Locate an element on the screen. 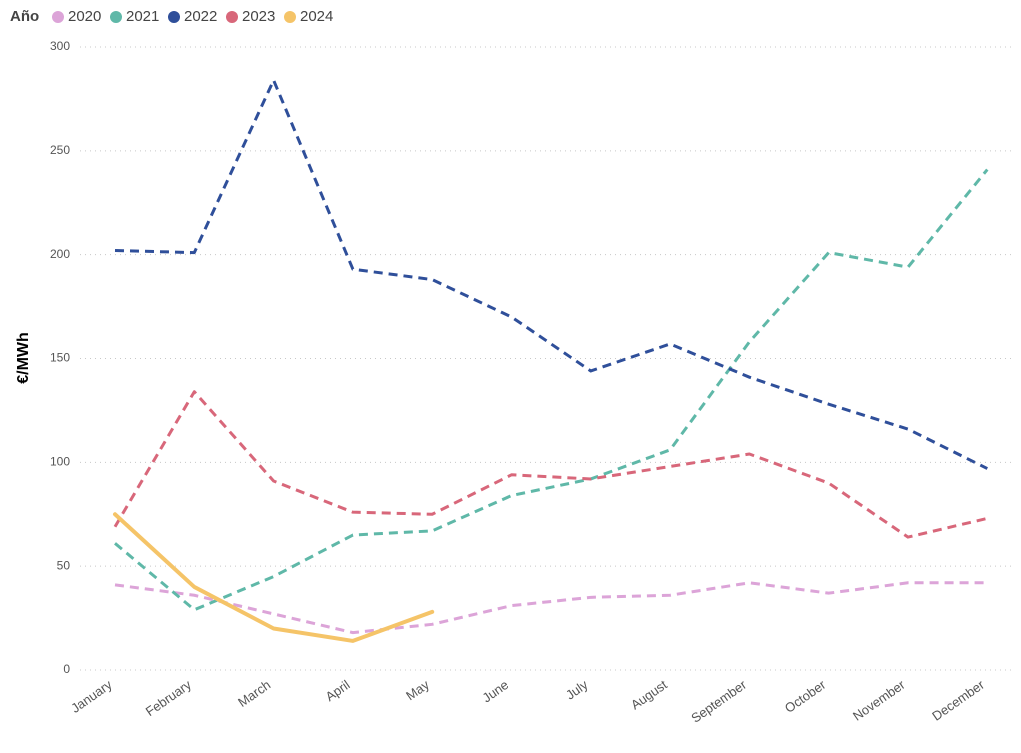  legend-label: 2021 is located at coordinates (142, 16).